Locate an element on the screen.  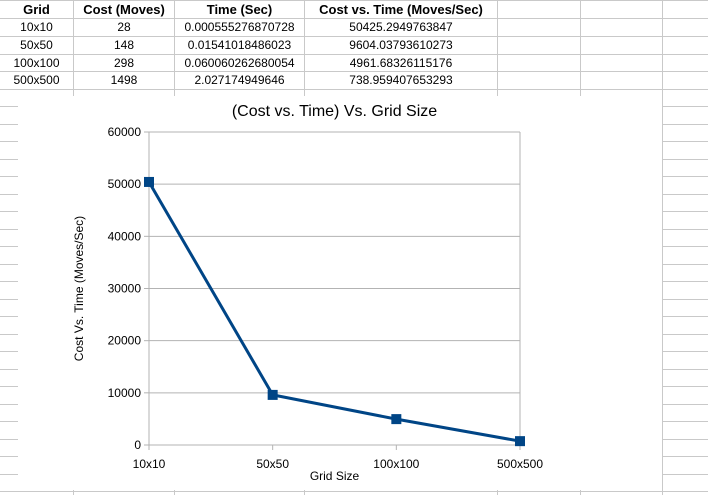
y-tick-label: 20000 is located at coordinates (125, 341).